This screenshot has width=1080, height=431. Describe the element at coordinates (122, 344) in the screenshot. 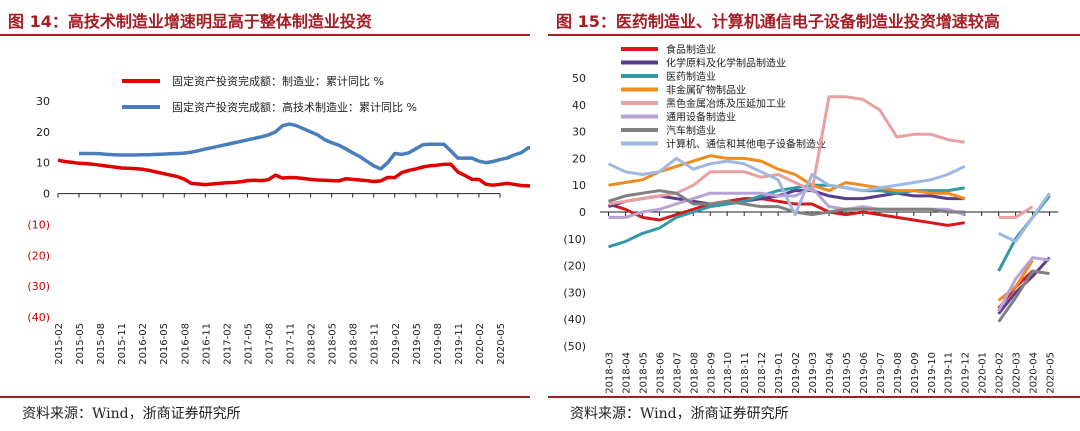

I see `x-tick-label: 2015-11` at that location.